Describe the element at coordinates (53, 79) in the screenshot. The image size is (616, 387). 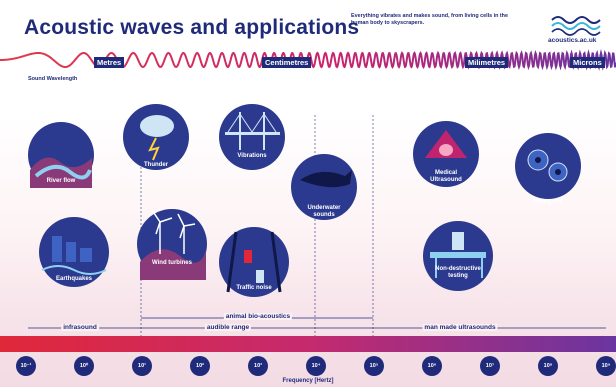
I see `sound-wavelength-label: Sound Wavelength` at that location.